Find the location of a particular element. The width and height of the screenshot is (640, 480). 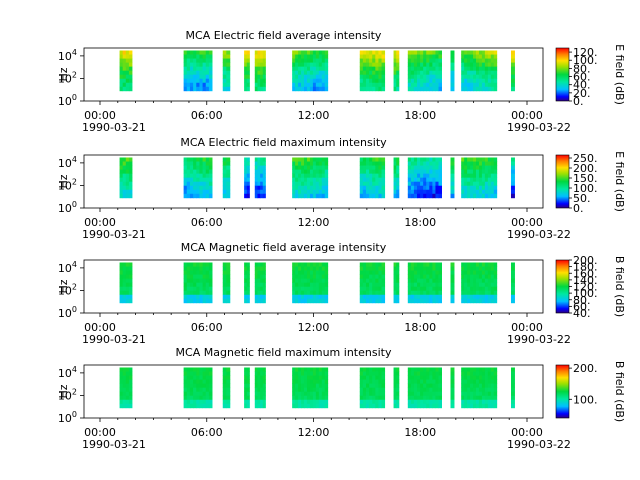

x-date-label: 1990-03-22 is located at coordinates (539, 444).